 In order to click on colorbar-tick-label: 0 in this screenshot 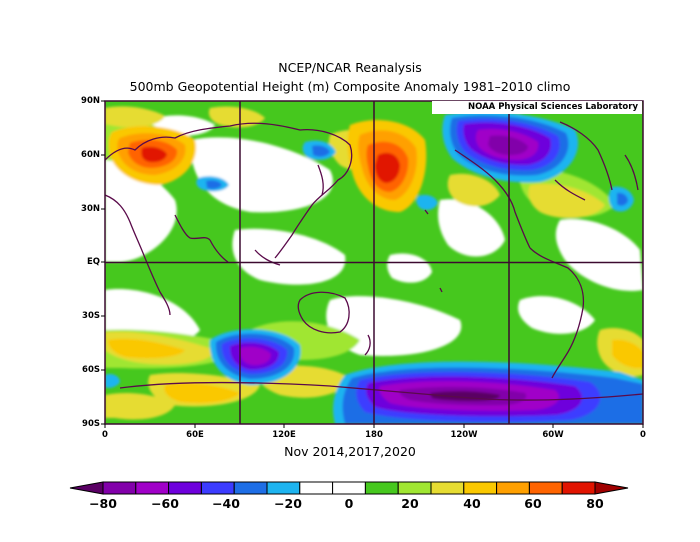, I will do `click(349, 503)`.